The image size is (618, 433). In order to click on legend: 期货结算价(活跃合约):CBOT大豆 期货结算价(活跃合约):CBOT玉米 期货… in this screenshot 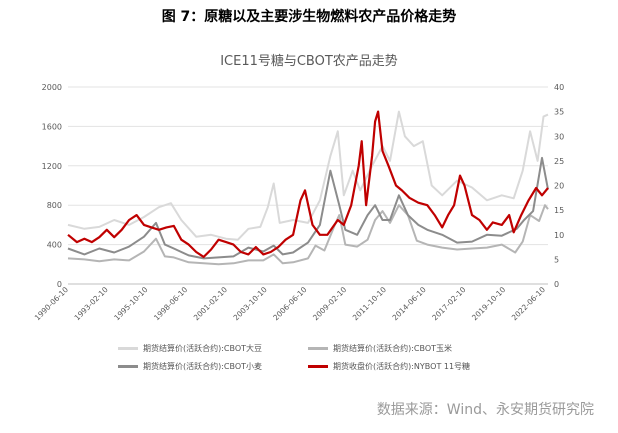, I will do `click(328, 357)`.